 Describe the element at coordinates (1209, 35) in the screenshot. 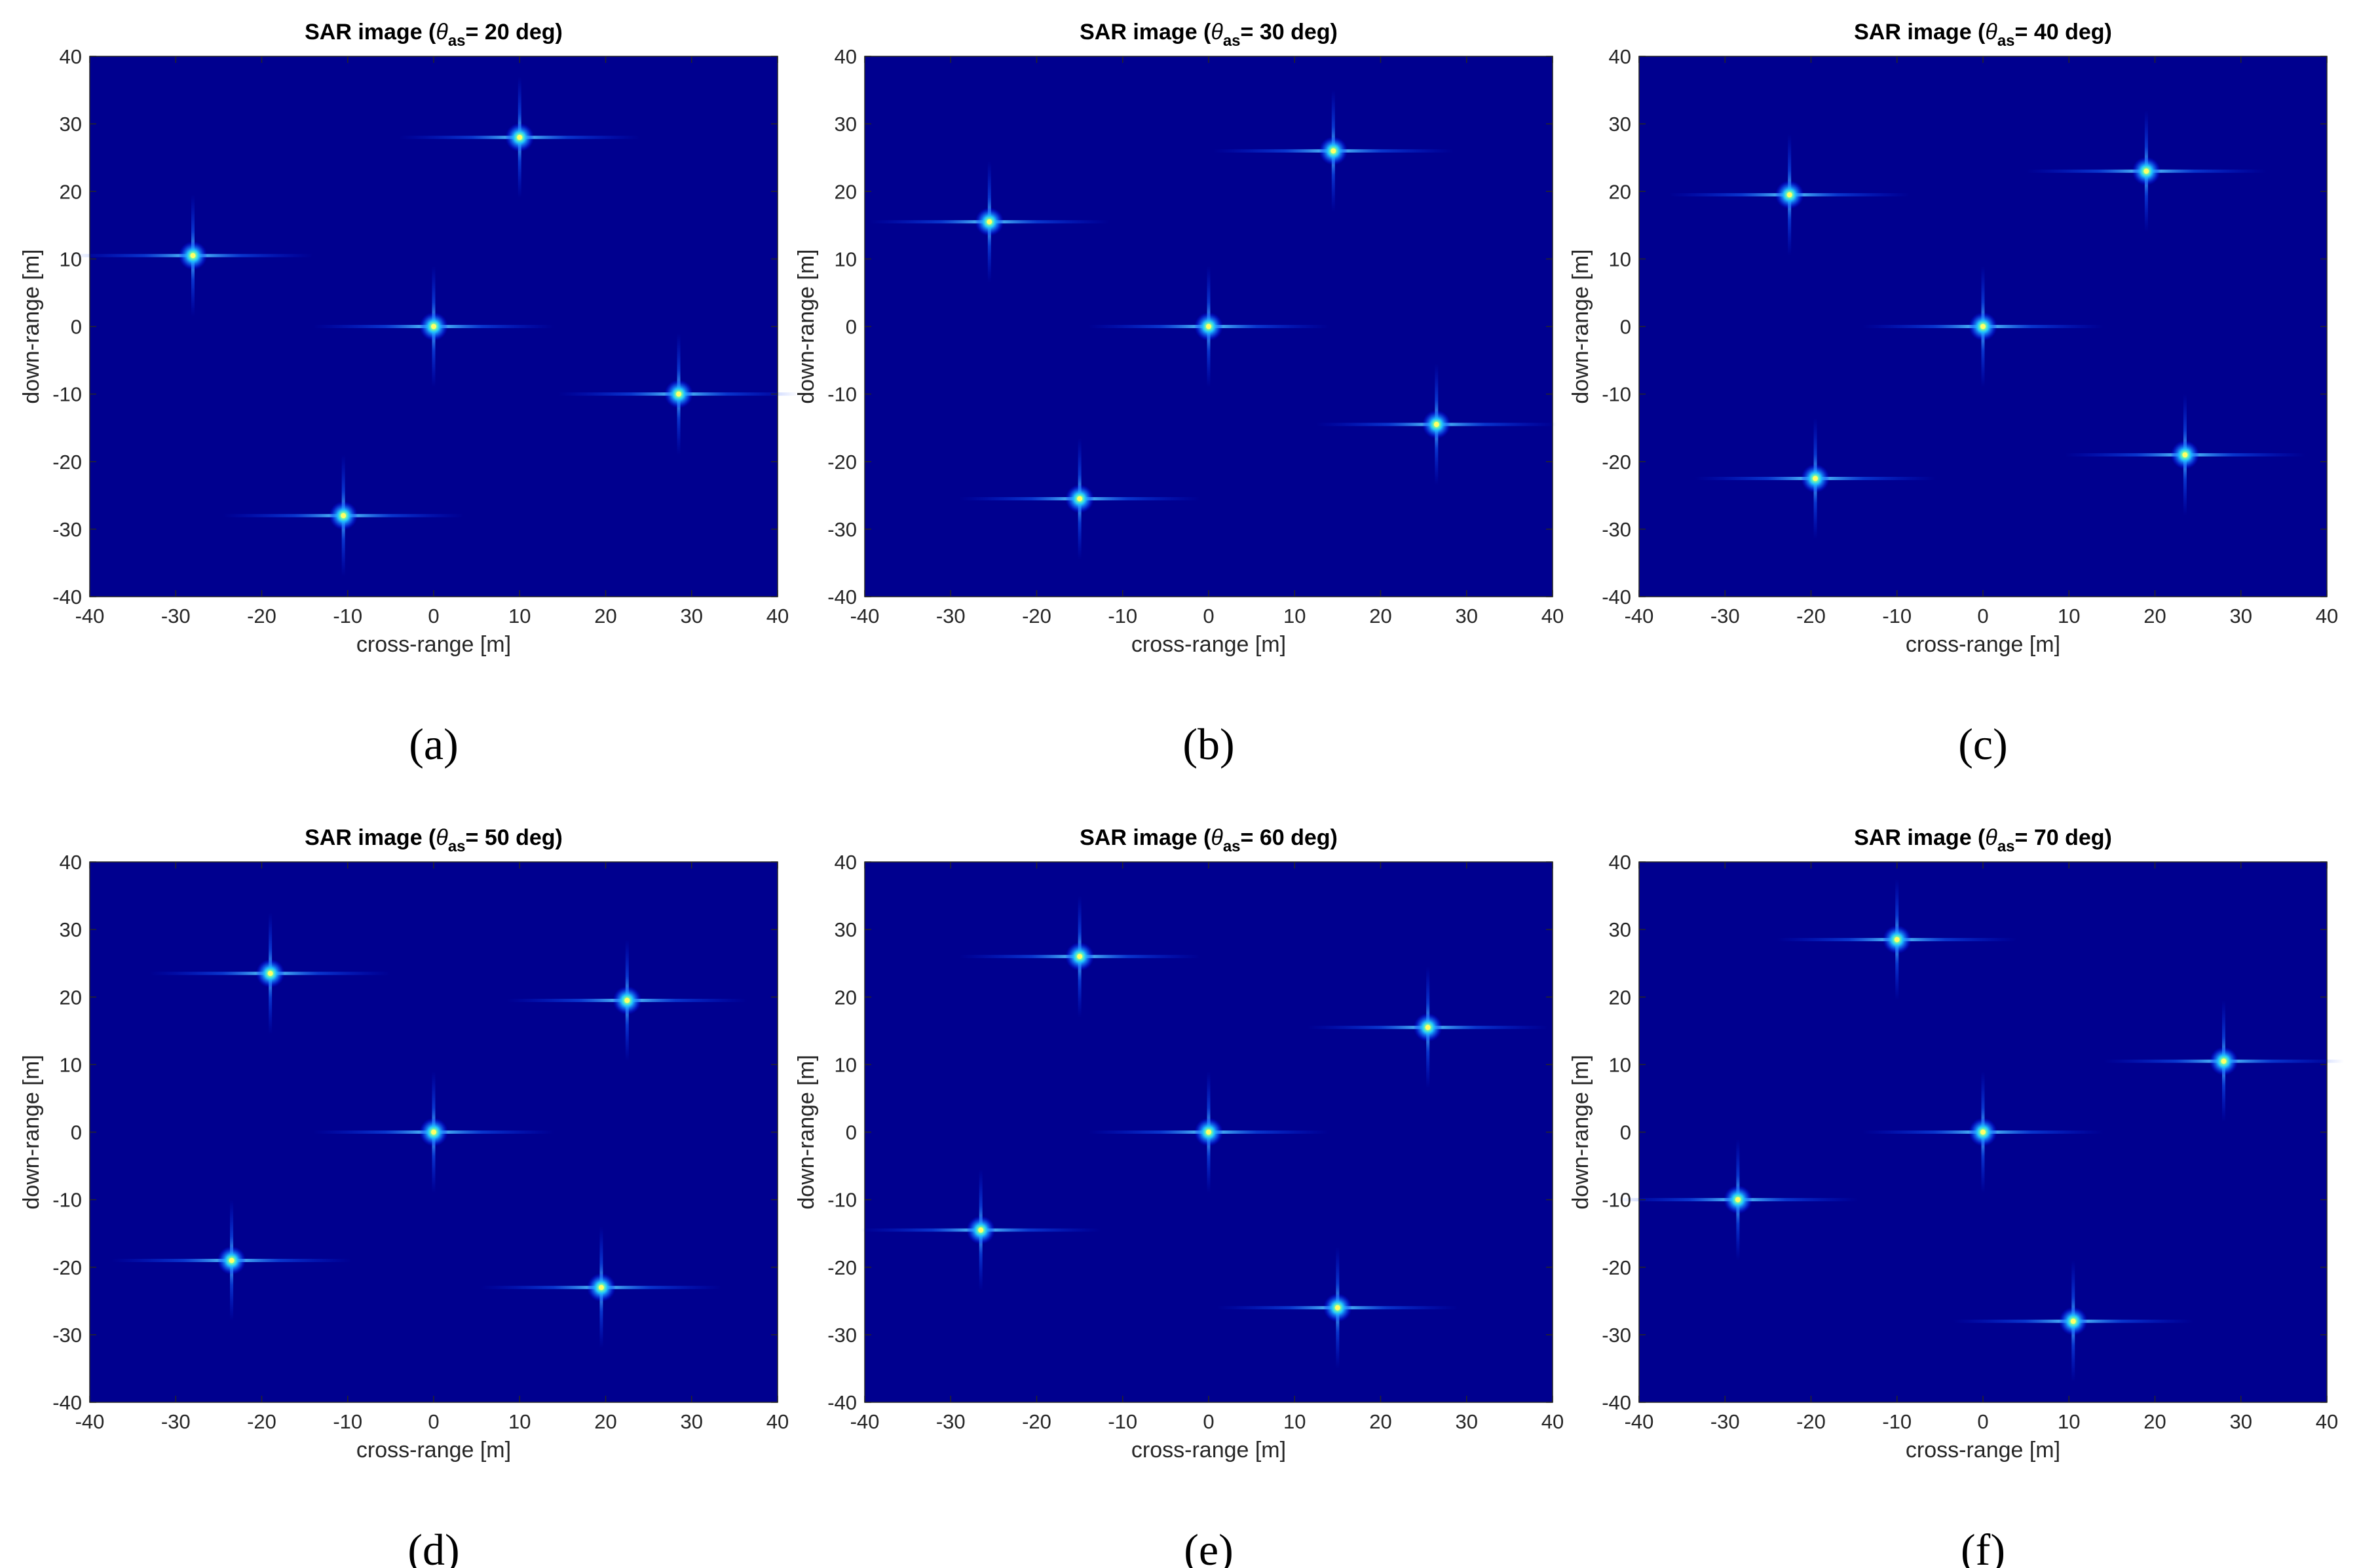

I see `chart-title: SAR image (θas= 30 deg)` at that location.